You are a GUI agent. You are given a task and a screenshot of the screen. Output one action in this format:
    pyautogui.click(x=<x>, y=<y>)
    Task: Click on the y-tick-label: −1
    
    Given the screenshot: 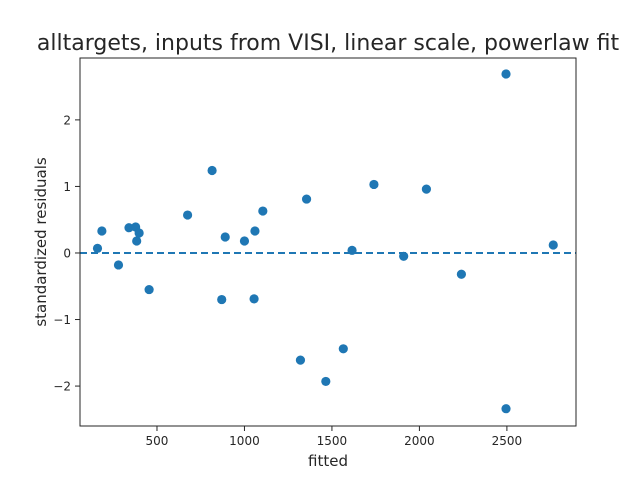 What is the action you would take?
    pyautogui.click(x=62, y=320)
    